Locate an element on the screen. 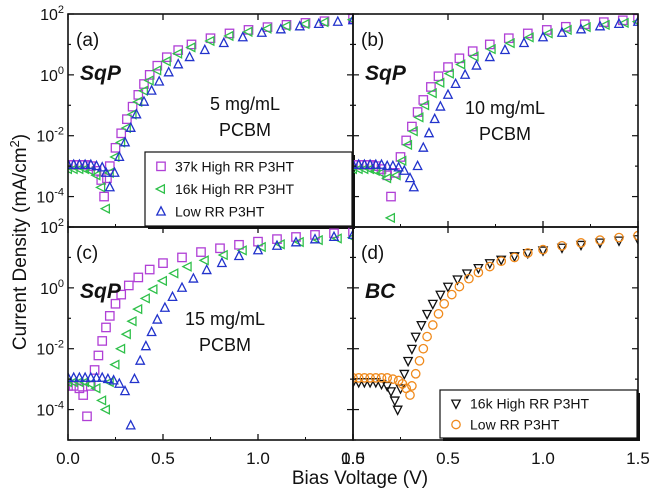 This screenshot has width=650, height=497. legend-label: Low RR P3HT is located at coordinates (515, 425).